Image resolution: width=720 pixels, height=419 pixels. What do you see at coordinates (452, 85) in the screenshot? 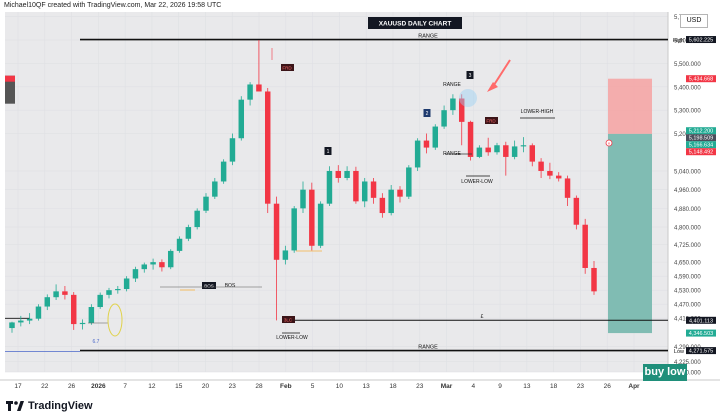
I see `annotation-label: RANGE` at bounding box center [452, 85].